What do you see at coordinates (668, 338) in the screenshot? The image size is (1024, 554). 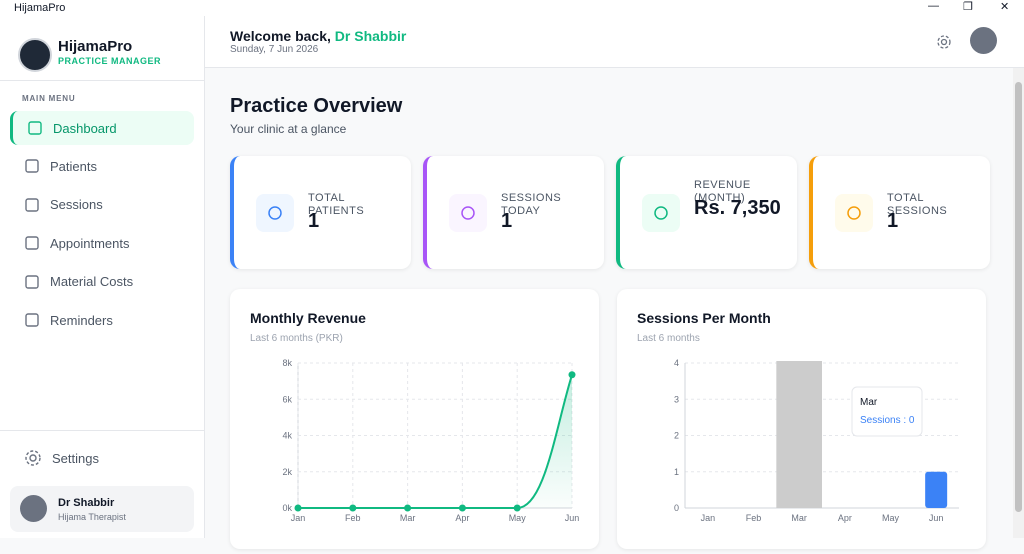 I see `chart-subtitle: Last 6 months` at bounding box center [668, 338].